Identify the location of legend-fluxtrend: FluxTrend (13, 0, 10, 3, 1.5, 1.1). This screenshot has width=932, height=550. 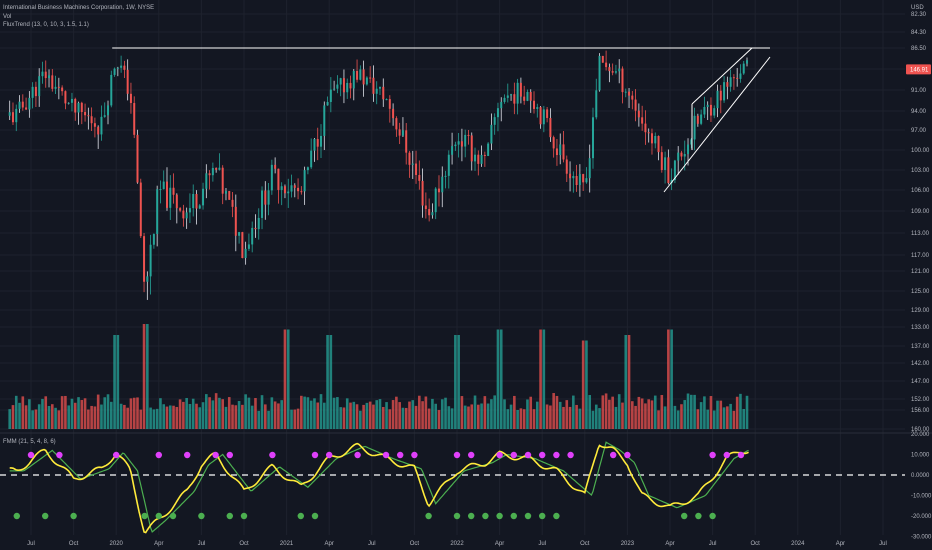
(46, 25).